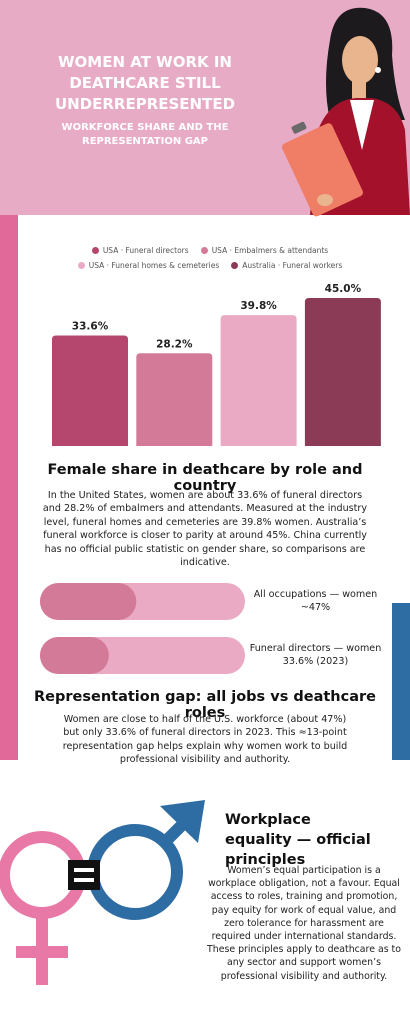  I want to click on legend-item: USA · Embalmers & attendants, so click(264, 250).